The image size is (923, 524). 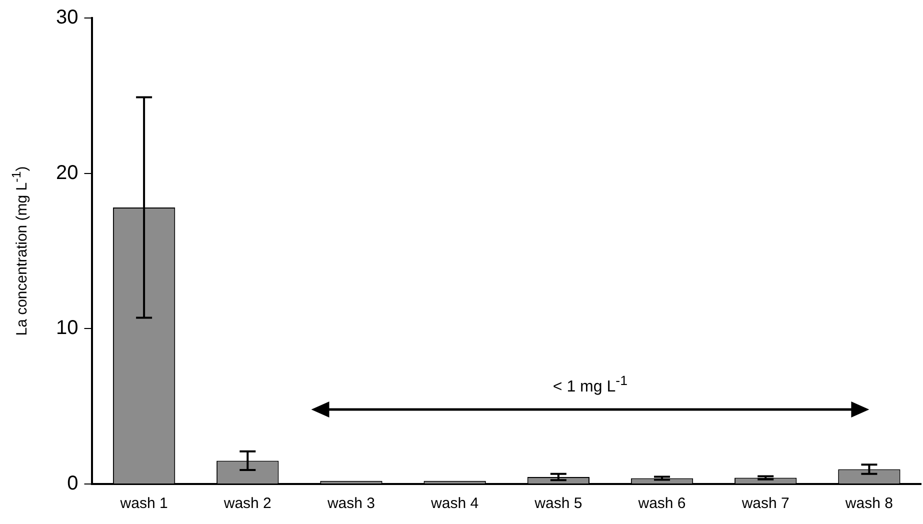 What do you see at coordinates (72, 483) in the screenshot?
I see `y-tick-label: 0` at bounding box center [72, 483].